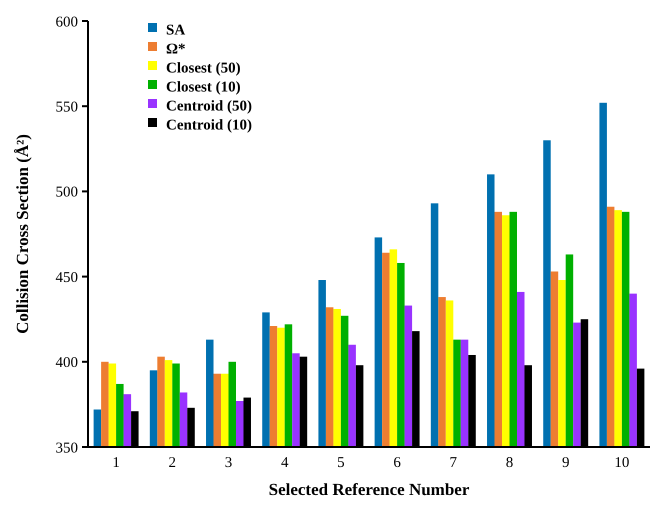 This screenshot has height=507, width=656. Describe the element at coordinates (67, 22) in the screenshot. I see `y-tick-label: 600` at that location.